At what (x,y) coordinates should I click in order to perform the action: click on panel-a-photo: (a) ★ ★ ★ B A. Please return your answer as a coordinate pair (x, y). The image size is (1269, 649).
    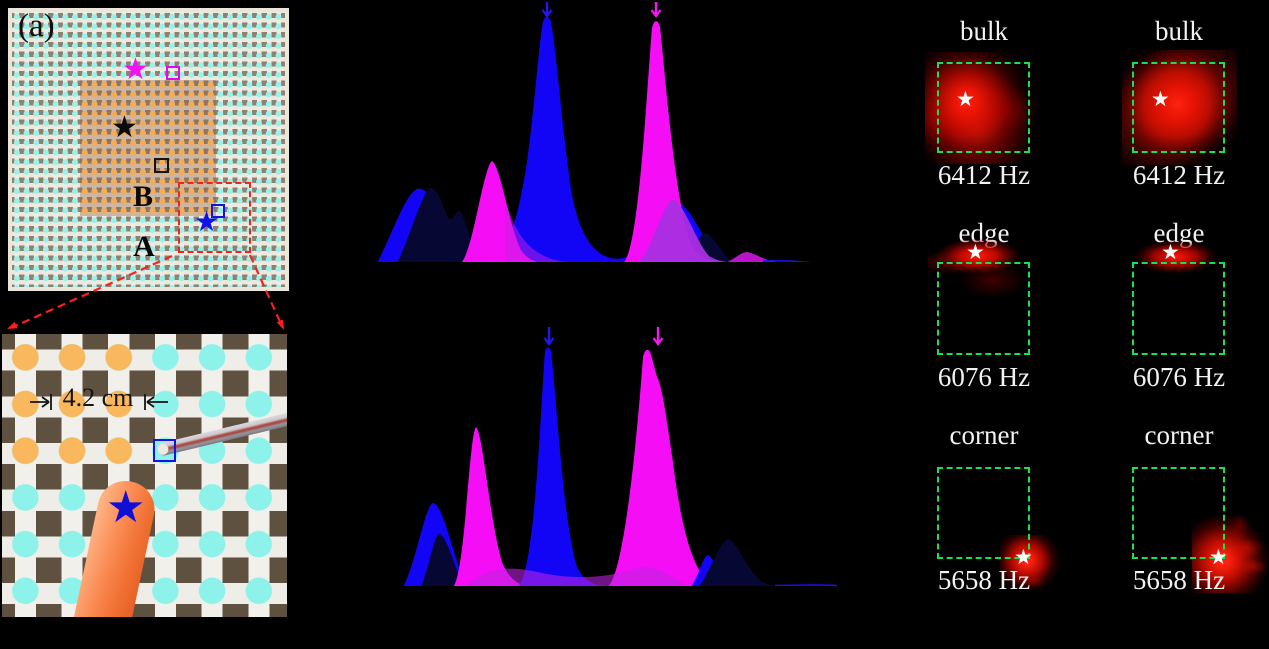
    Looking at the image, I should click on (148, 149).